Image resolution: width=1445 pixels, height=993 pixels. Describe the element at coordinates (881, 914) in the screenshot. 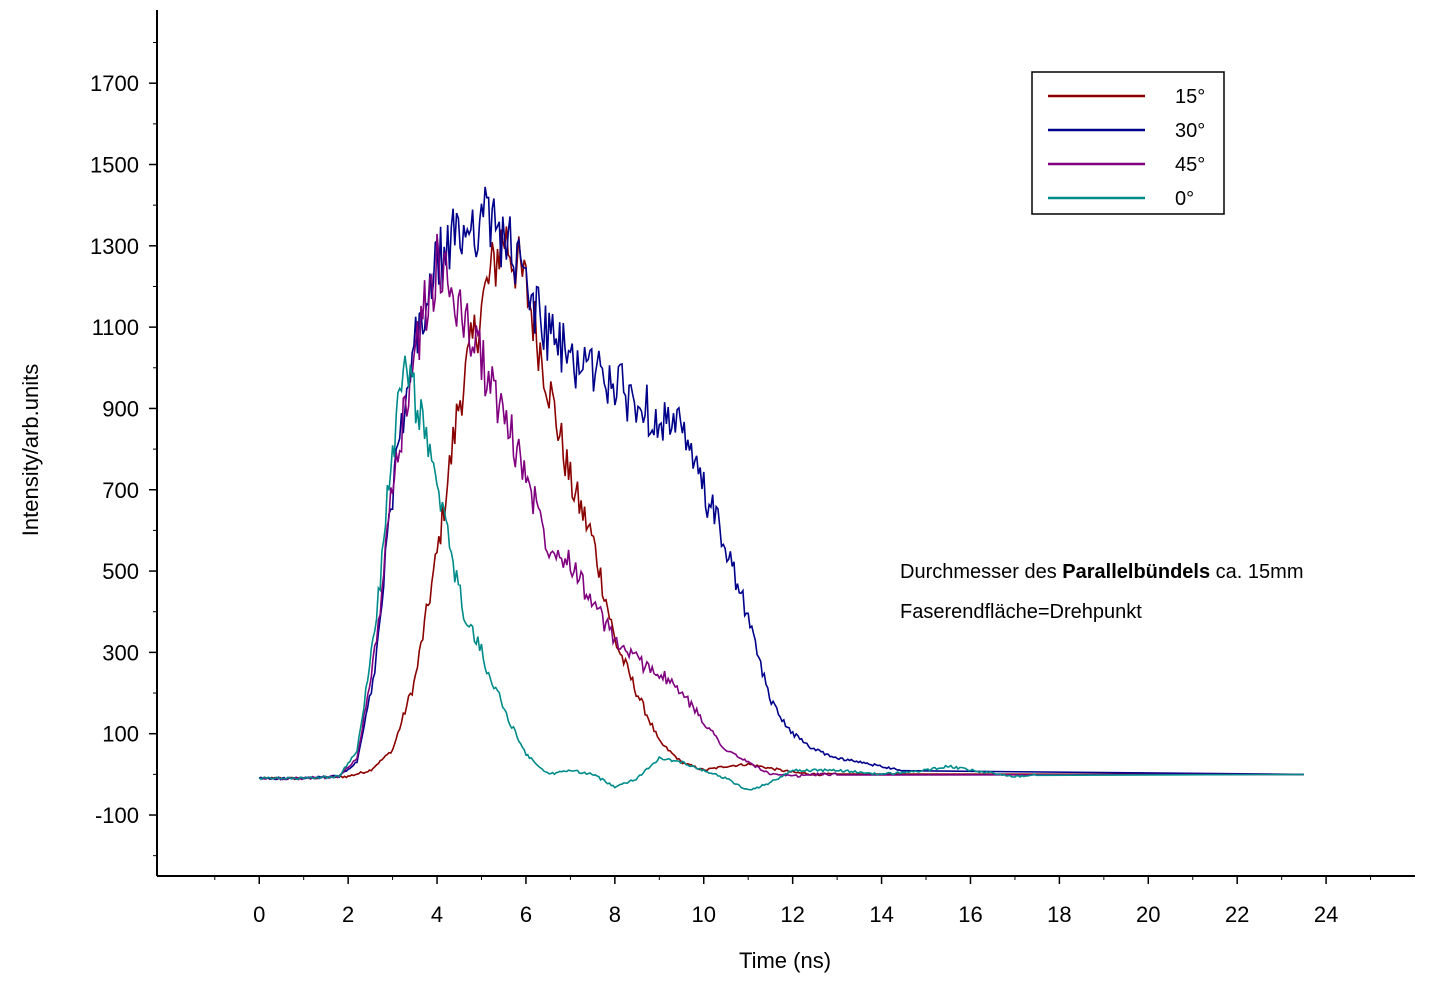

I see `x-tick-label: 14` at that location.